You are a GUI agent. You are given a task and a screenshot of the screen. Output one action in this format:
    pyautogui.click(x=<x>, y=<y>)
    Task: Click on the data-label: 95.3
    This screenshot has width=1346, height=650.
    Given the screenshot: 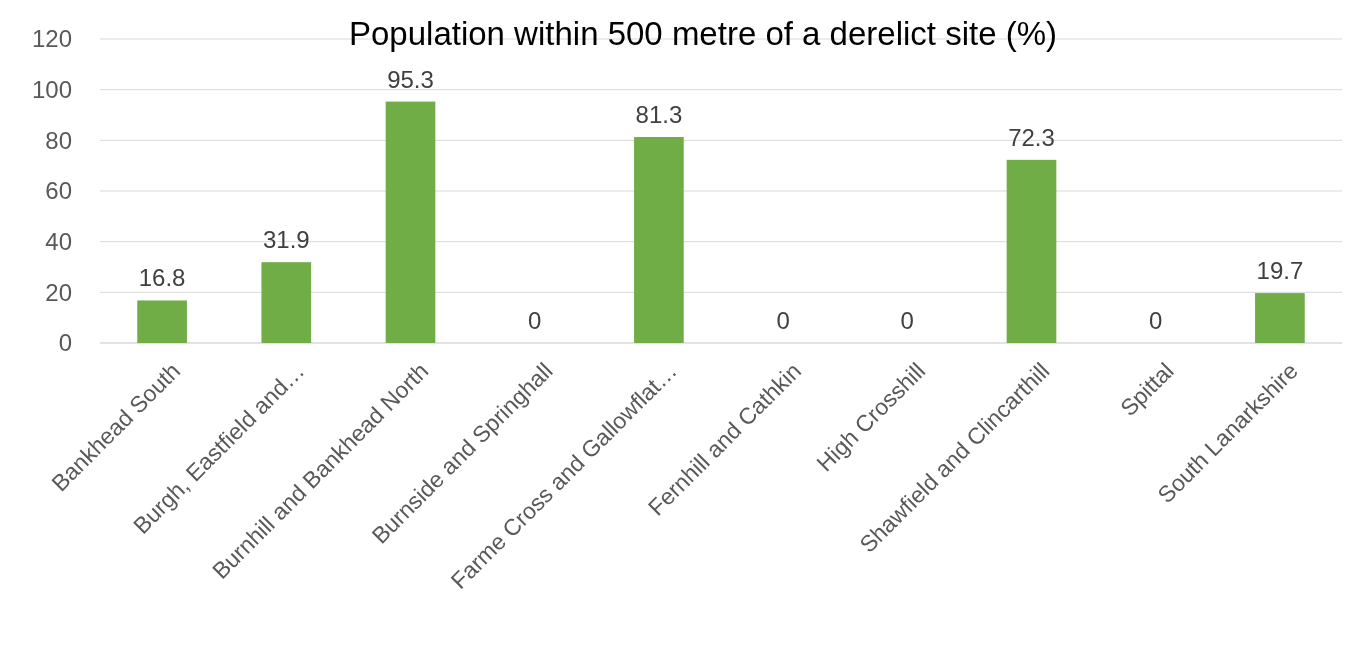 What is the action you would take?
    pyautogui.click(x=410, y=79)
    